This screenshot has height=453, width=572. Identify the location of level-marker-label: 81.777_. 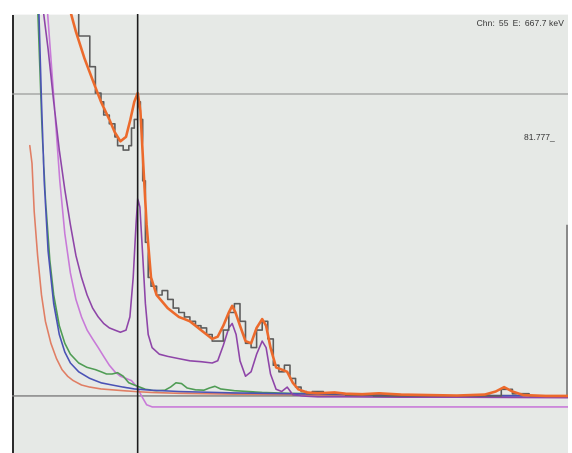
(539, 137).